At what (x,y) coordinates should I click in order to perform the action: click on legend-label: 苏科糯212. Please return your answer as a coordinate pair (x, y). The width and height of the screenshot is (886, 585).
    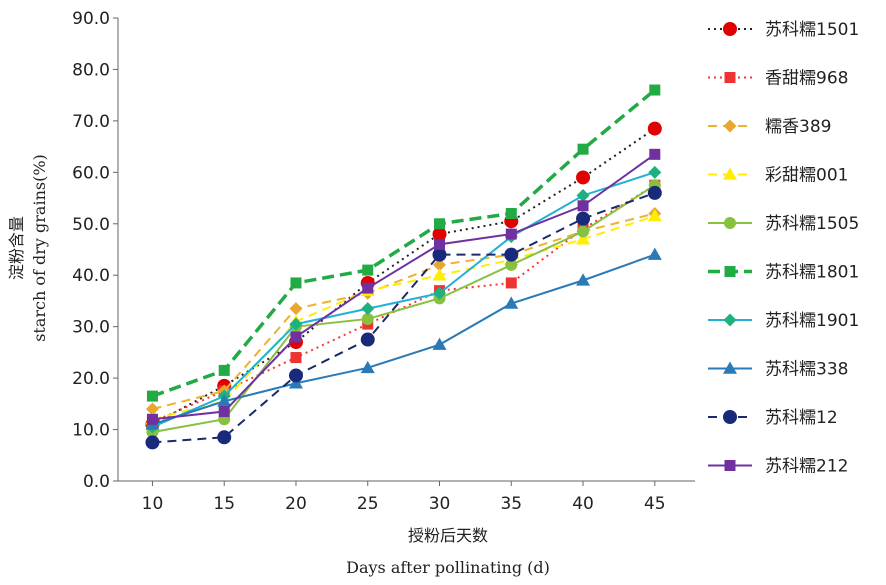
    Looking at the image, I should click on (806, 467).